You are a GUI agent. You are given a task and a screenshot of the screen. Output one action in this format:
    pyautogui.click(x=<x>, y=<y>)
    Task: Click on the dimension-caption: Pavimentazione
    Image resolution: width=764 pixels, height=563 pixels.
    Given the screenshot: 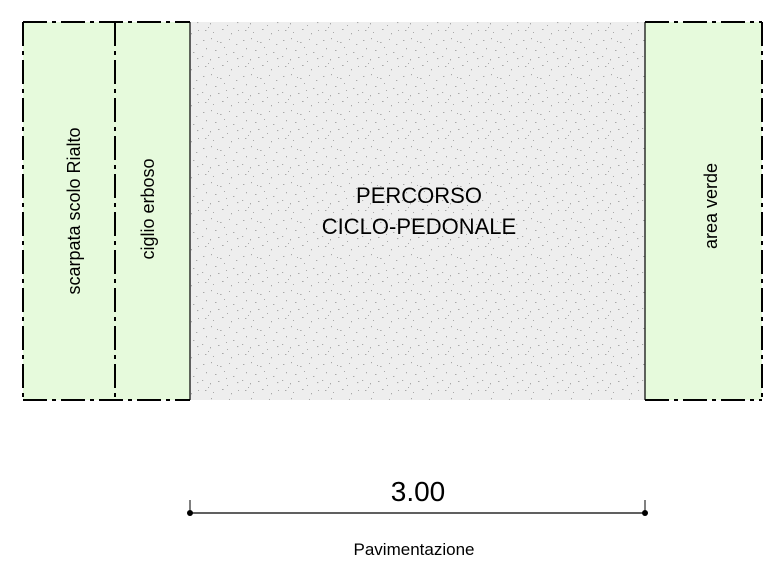 What is the action you would take?
    pyautogui.click(x=414, y=549)
    